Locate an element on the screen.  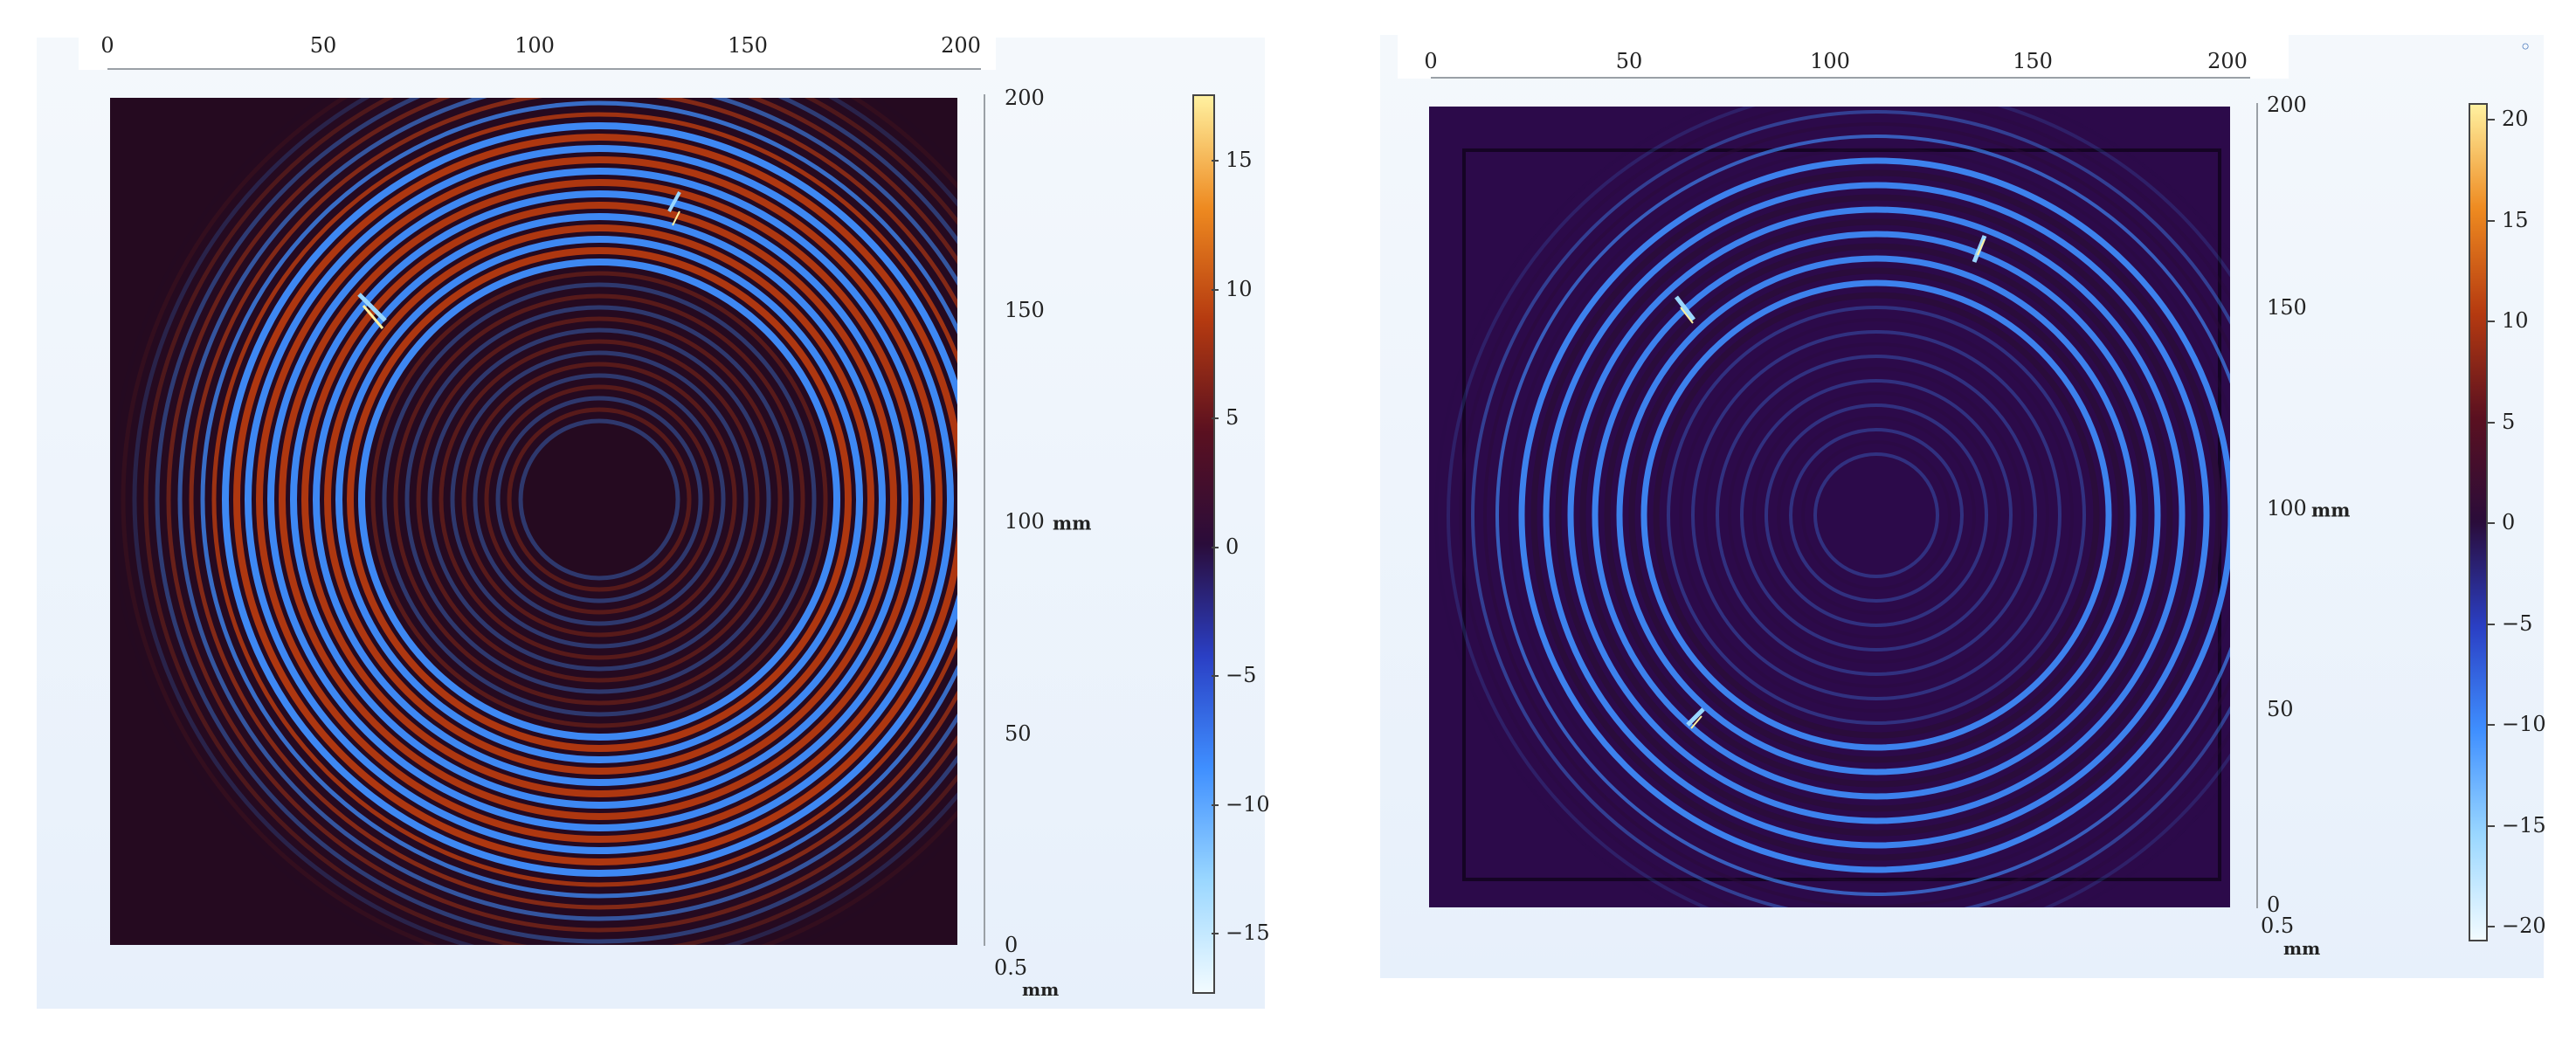
left-top-tick-50: 50 is located at coordinates (323, 45).